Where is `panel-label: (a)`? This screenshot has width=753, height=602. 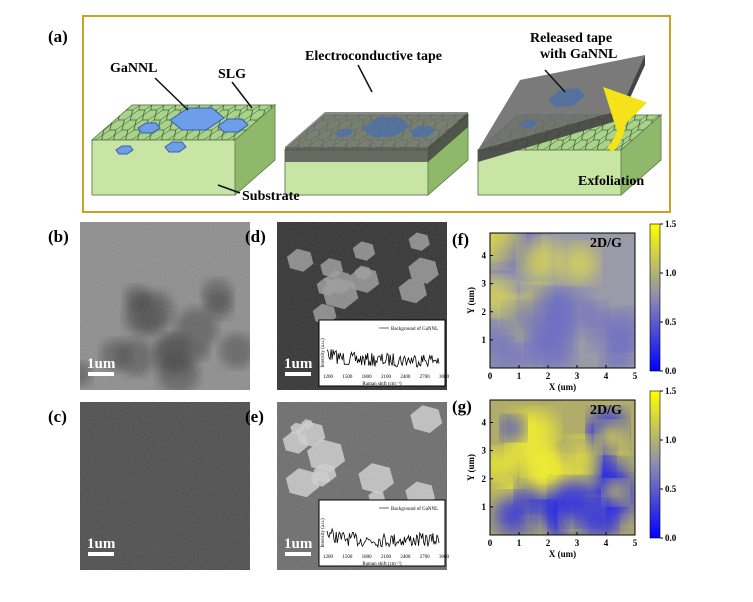 panel-label: (a) is located at coordinates (58, 36).